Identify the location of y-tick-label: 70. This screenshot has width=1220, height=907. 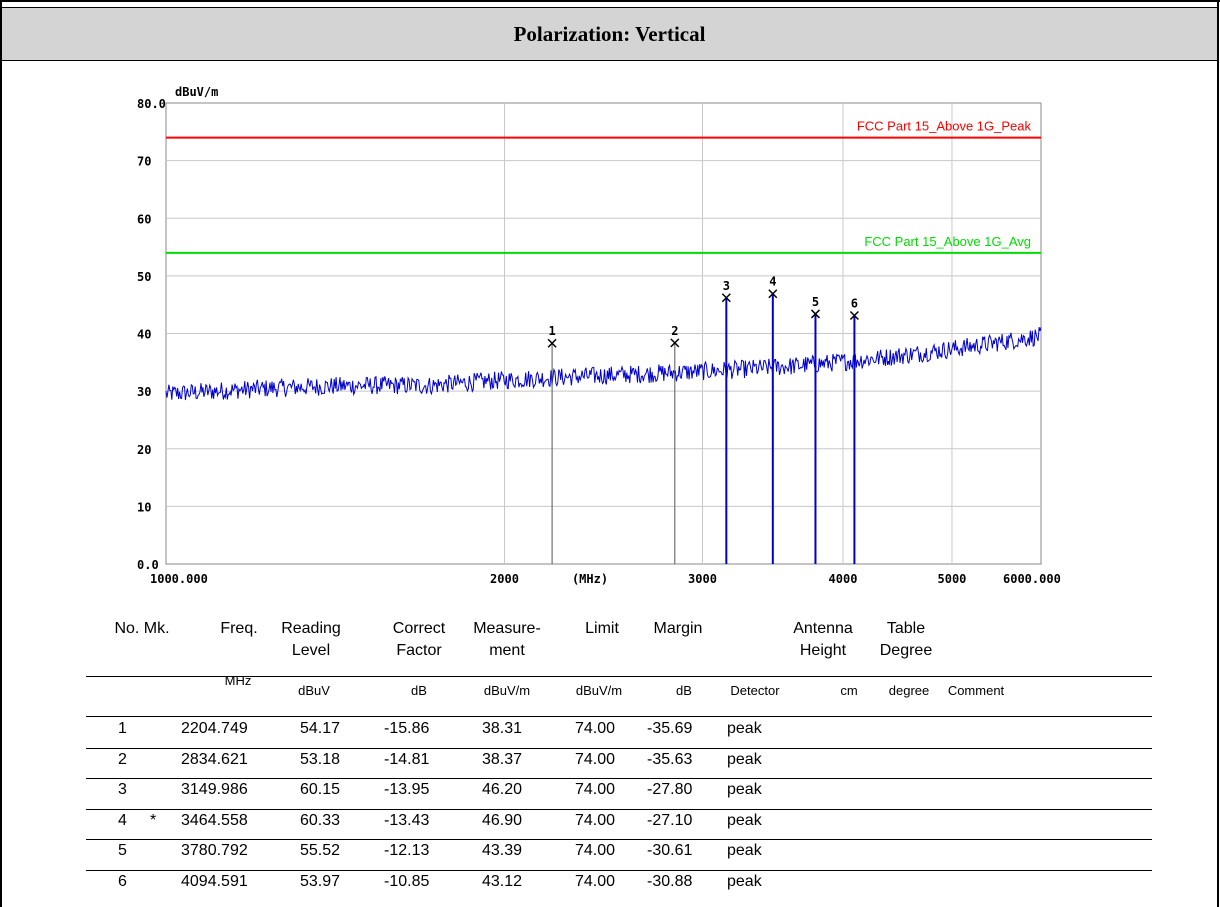
(144, 162).